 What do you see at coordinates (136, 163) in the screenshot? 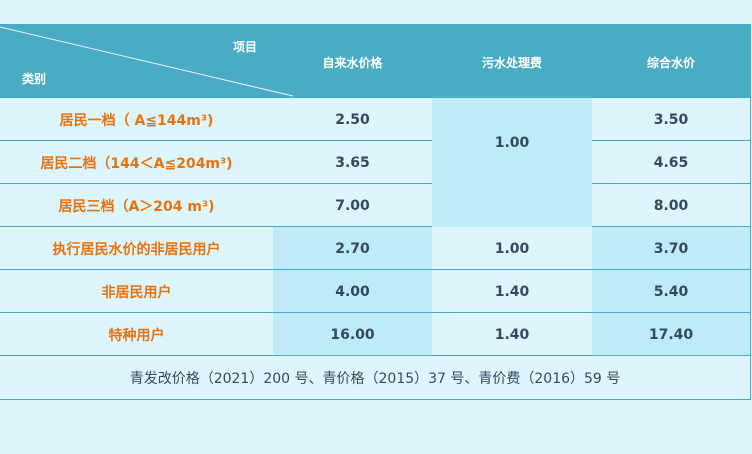
I see `row-category: 居民二档（144＜A≦204m³)` at bounding box center [136, 163].